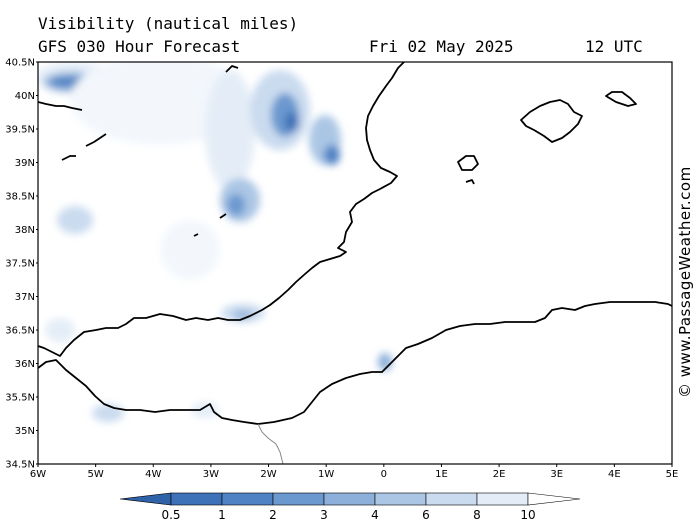  What do you see at coordinates (326, 474) in the screenshot?
I see `lon-tick-label: 1W` at bounding box center [326, 474].